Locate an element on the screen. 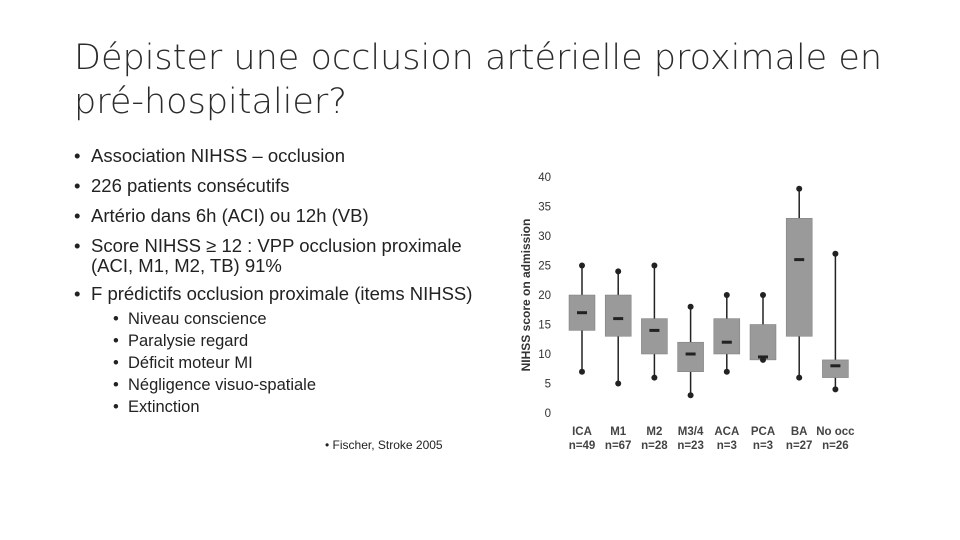  y-axis-ticks: 0 5 10 15 20 25 30 35 40 is located at coordinates (544, 296).